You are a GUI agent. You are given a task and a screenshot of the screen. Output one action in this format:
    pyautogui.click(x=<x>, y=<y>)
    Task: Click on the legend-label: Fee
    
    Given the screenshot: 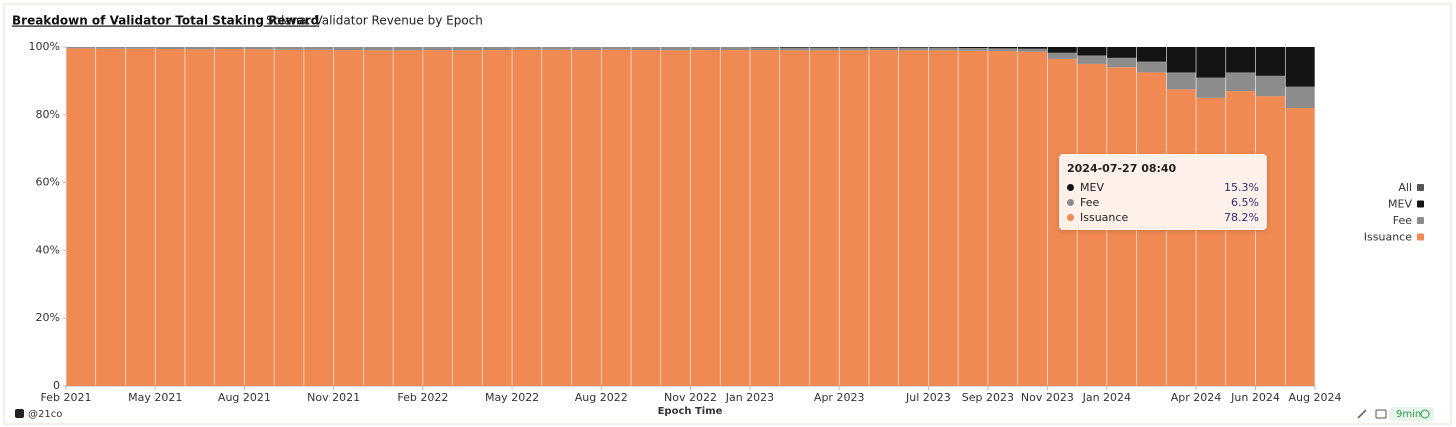 What is the action you would take?
    pyautogui.click(x=1402, y=220)
    